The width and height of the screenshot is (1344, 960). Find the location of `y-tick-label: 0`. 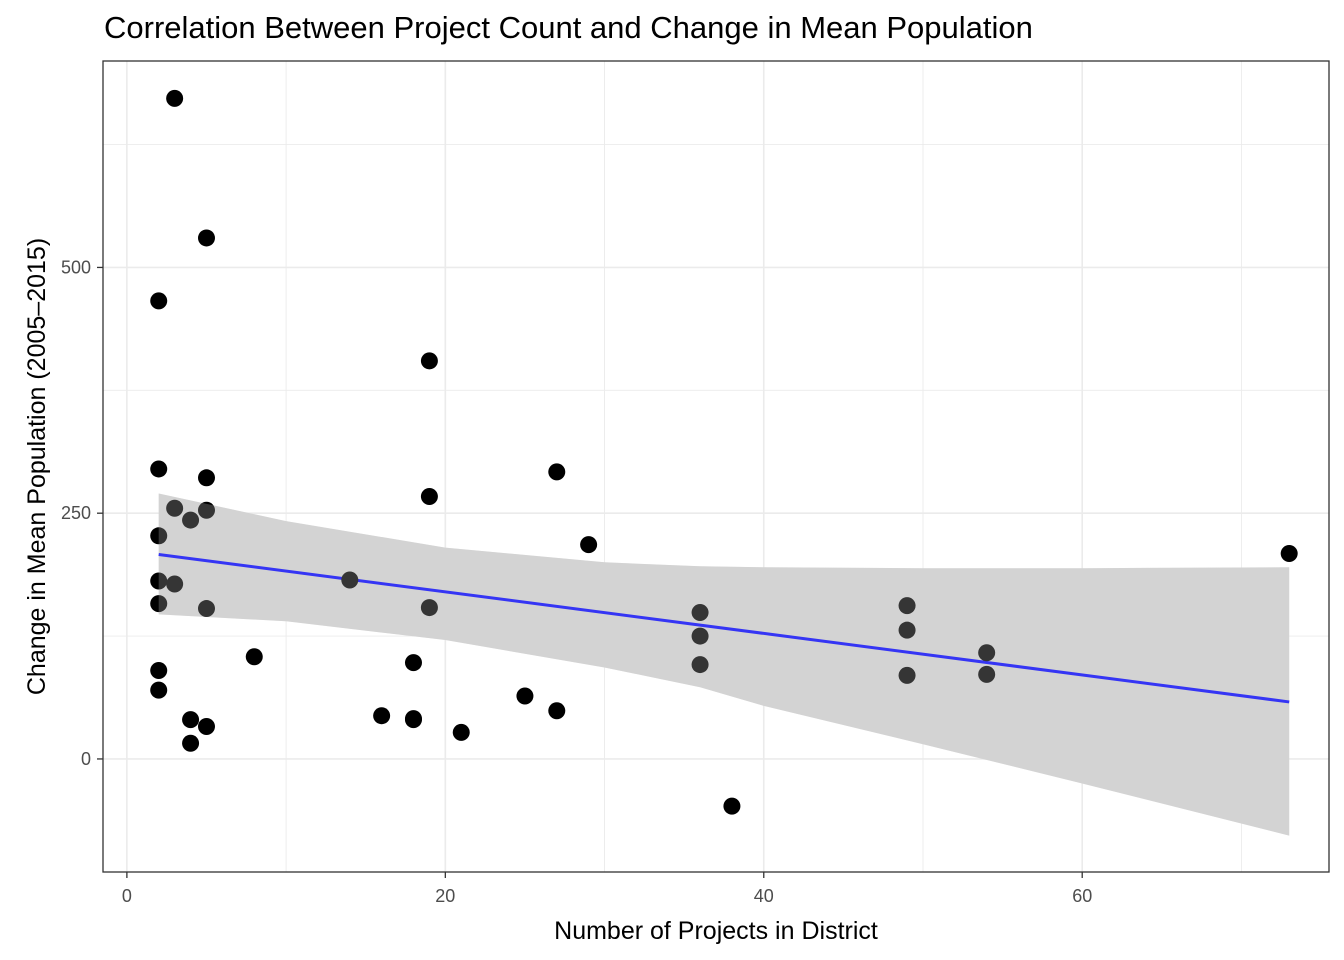

y-tick-label: 0 is located at coordinates (86, 759).